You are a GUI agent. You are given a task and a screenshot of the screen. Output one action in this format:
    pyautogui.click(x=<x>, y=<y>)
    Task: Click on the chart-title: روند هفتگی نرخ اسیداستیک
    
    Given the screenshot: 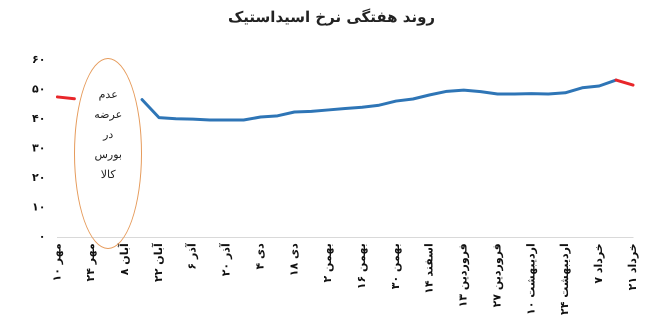 What is the action you would take?
    pyautogui.click(x=331, y=17)
    